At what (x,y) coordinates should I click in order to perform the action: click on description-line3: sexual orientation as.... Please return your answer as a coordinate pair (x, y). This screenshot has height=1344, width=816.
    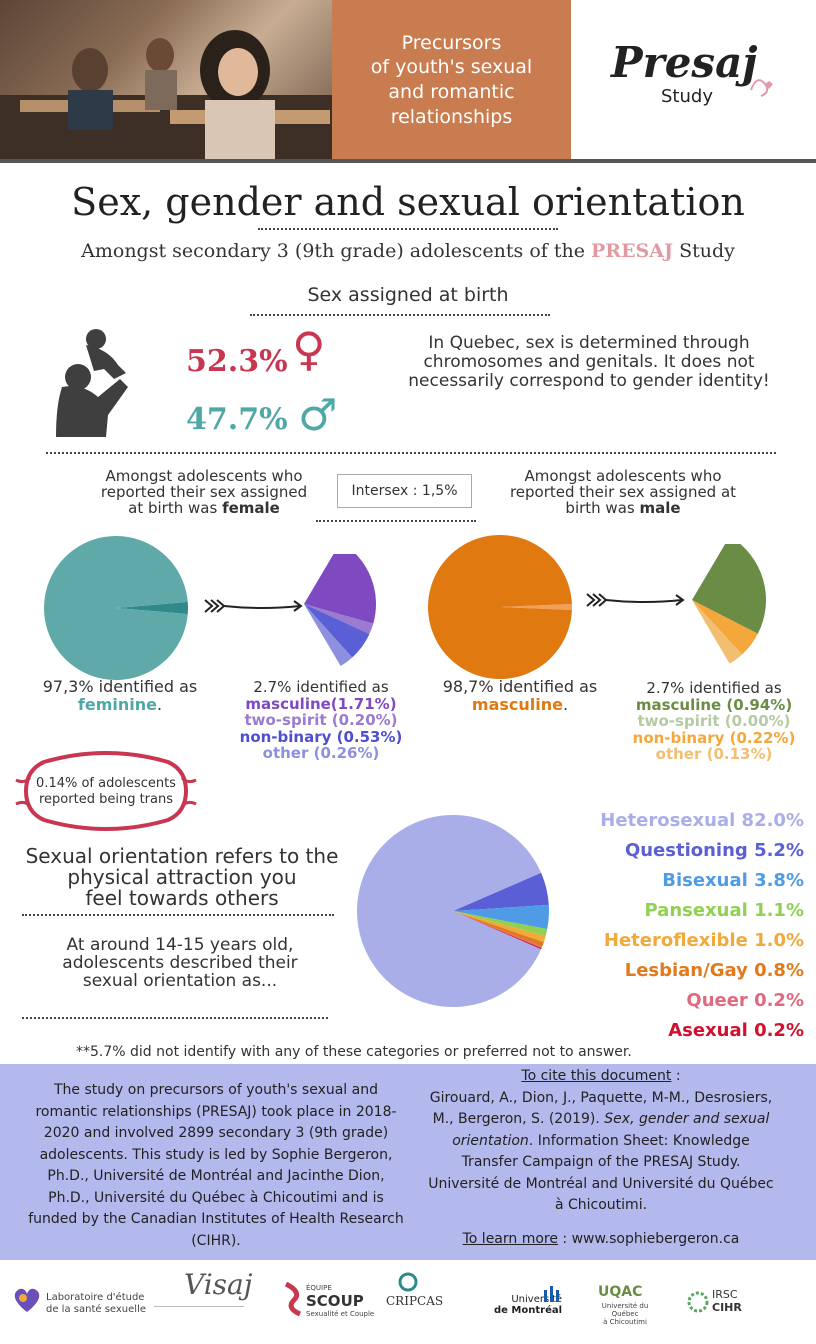
    Looking at the image, I should click on (180, 981).